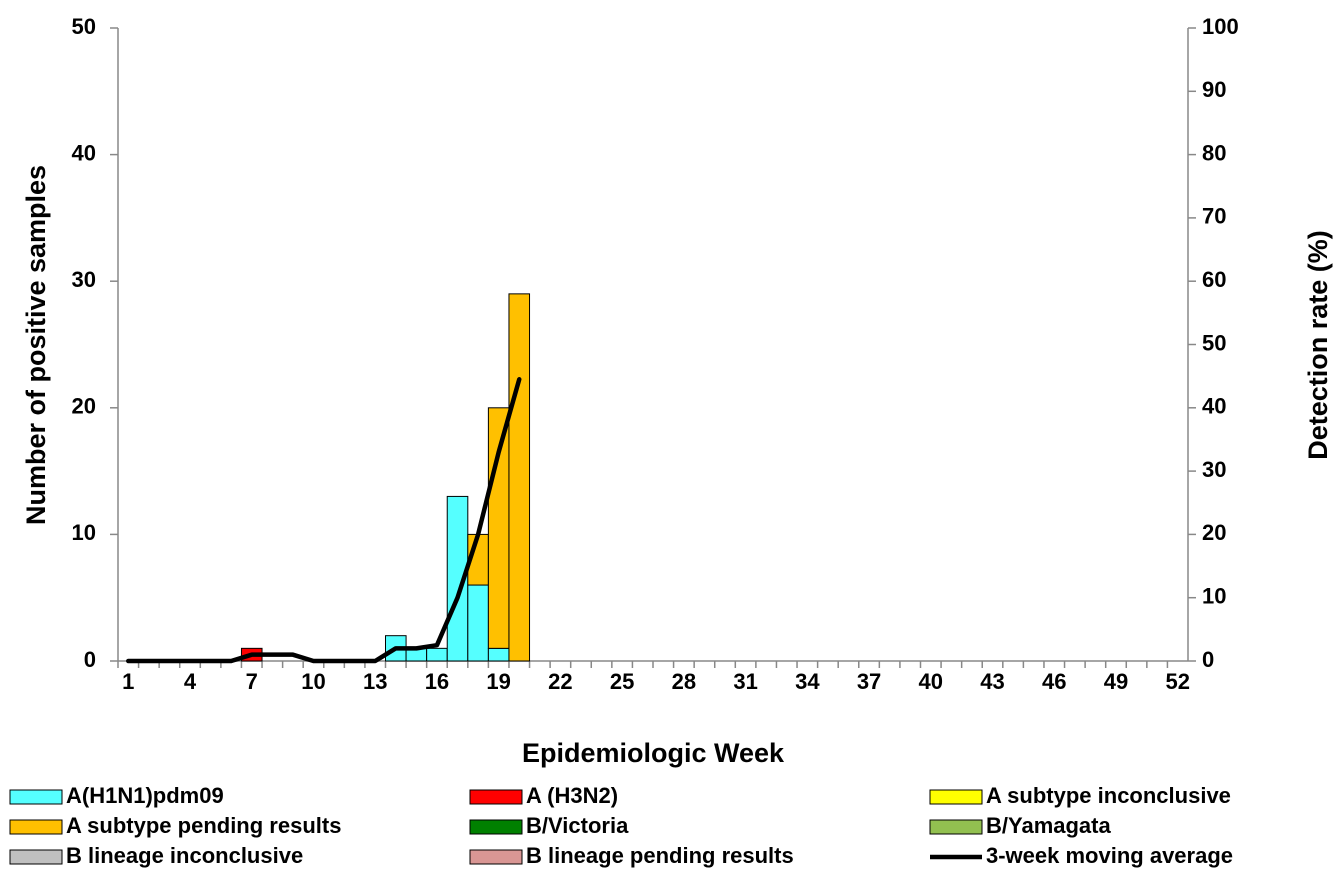 This screenshot has height=869, width=1338. What do you see at coordinates (1108, 795) in the screenshot?
I see `legend-label: A subtype inconclusive` at bounding box center [1108, 795].